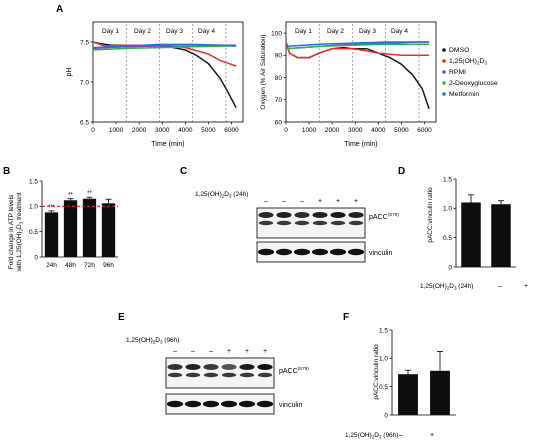  I want to click on legend-label: DMSO, so click(459, 50).